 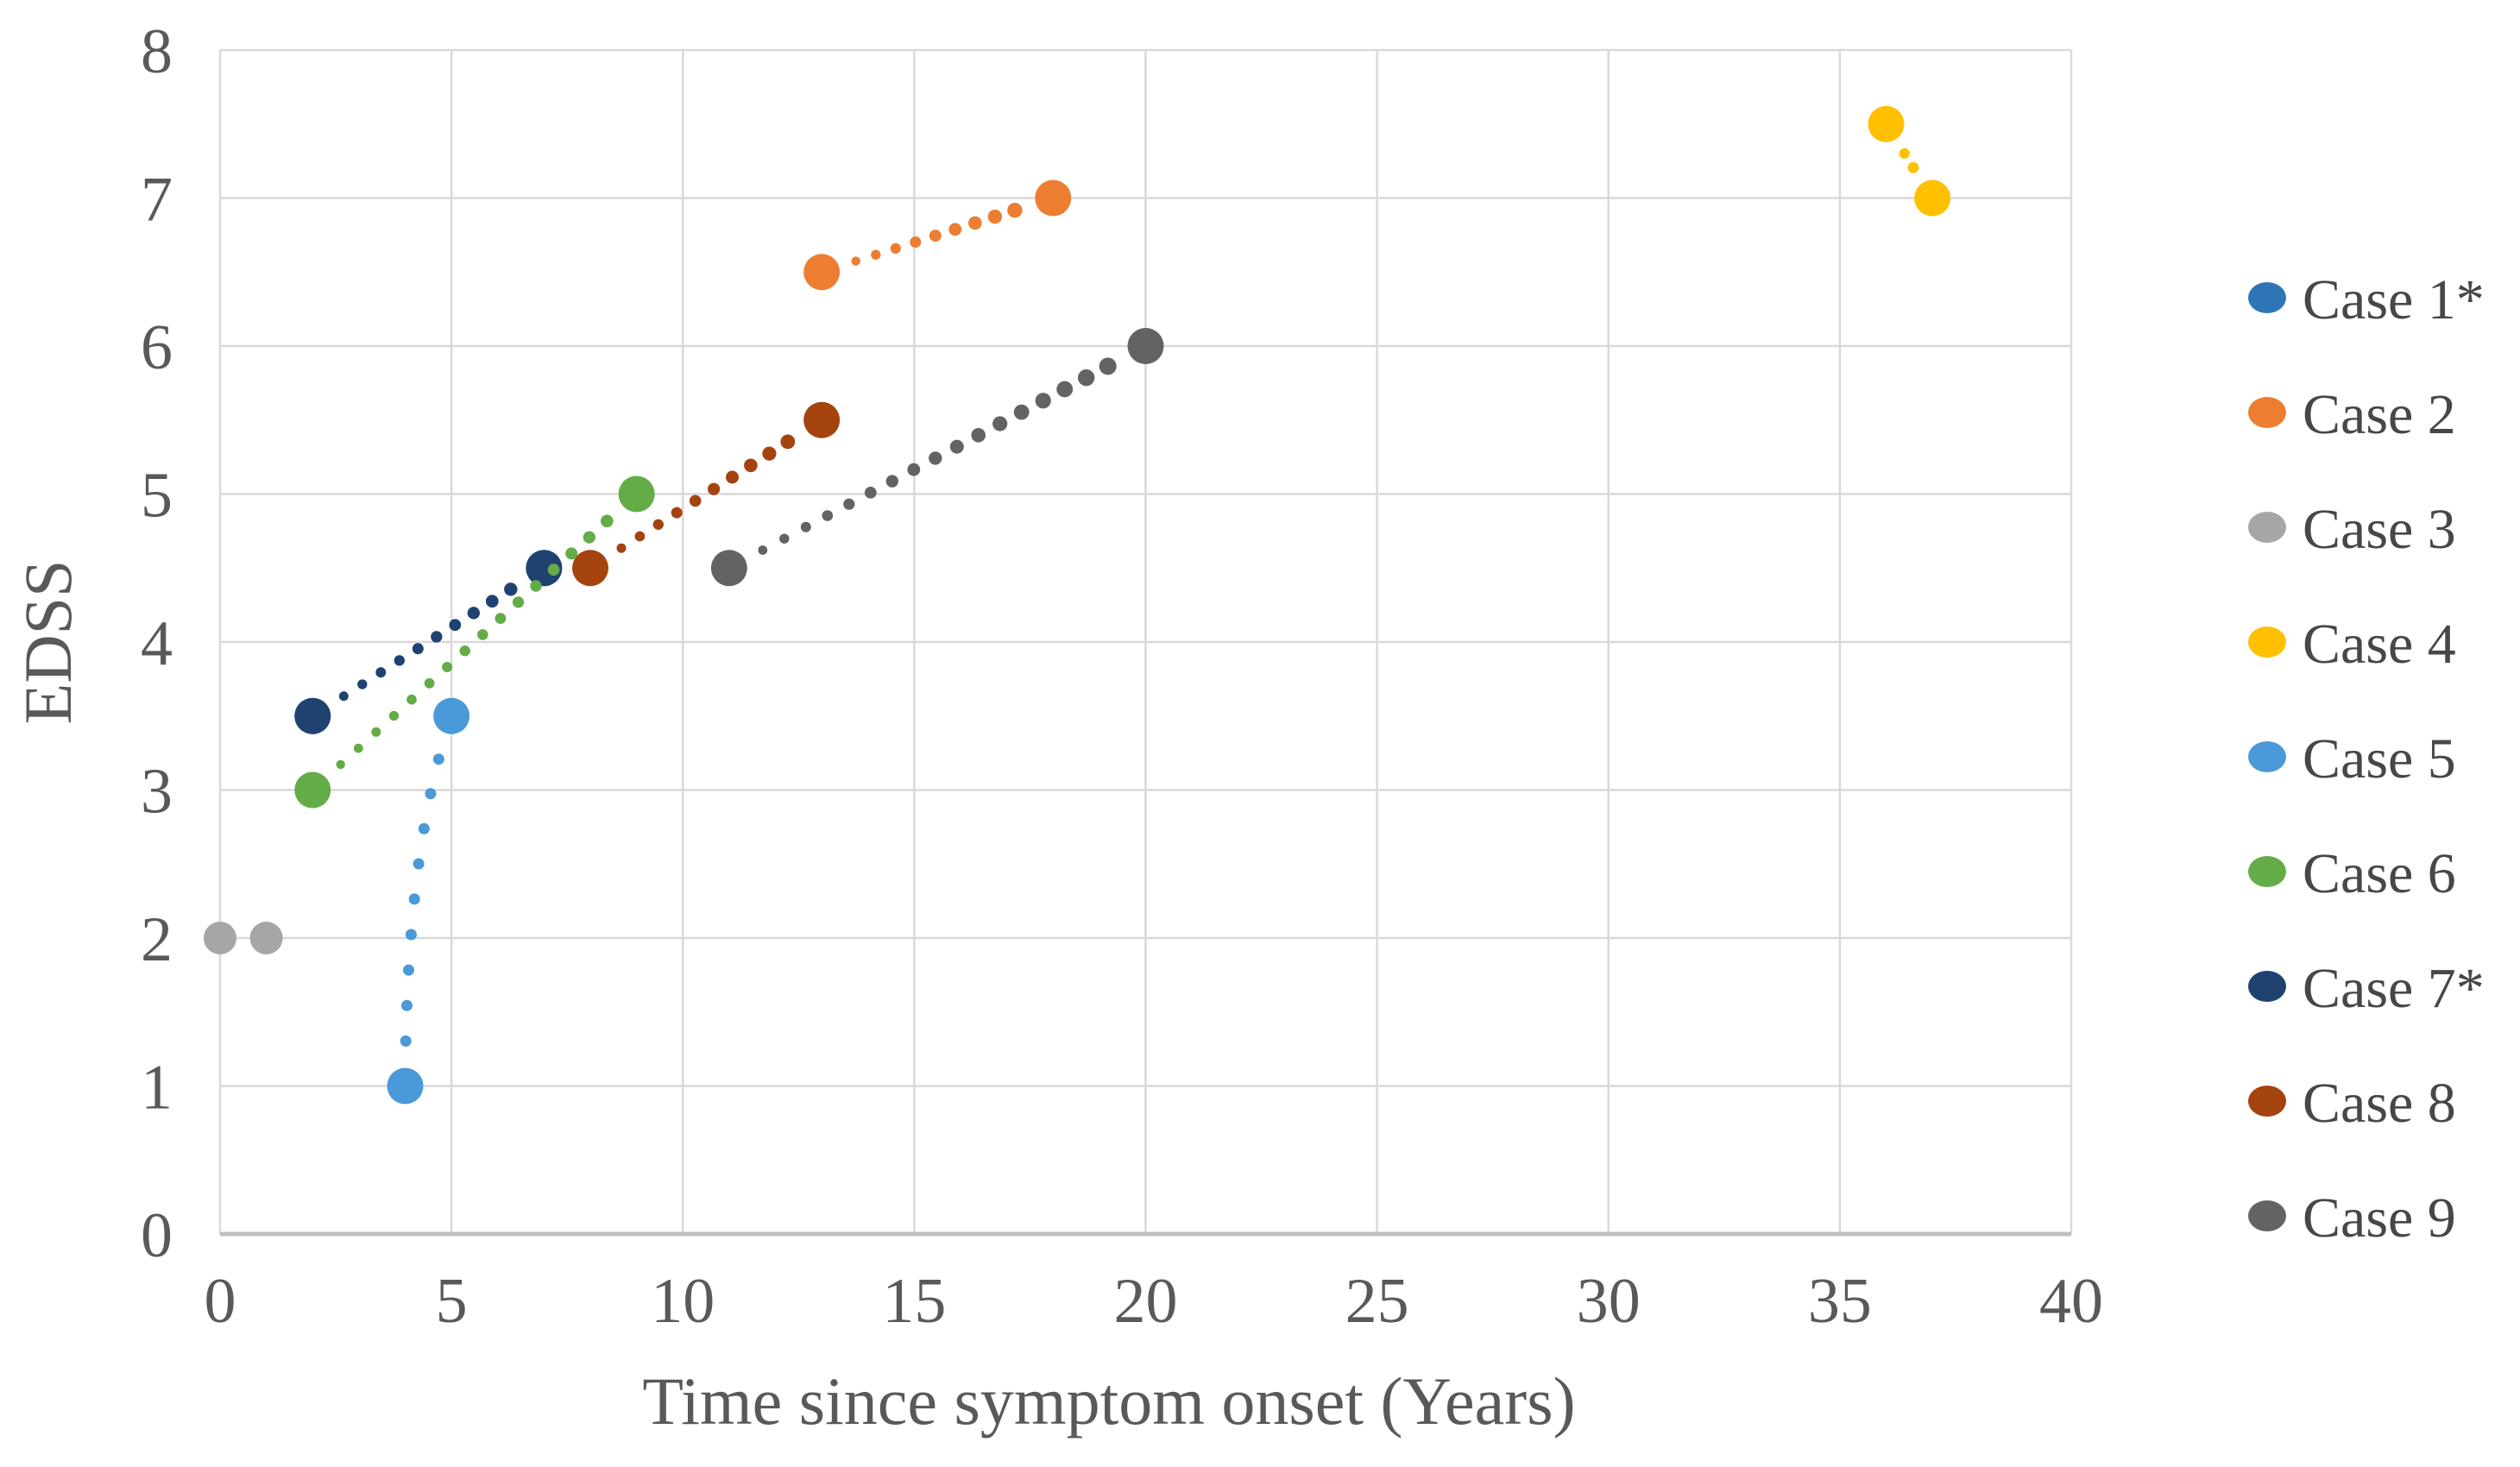 I want to click on x-tick-label-35: 35, so click(x=1840, y=1301).